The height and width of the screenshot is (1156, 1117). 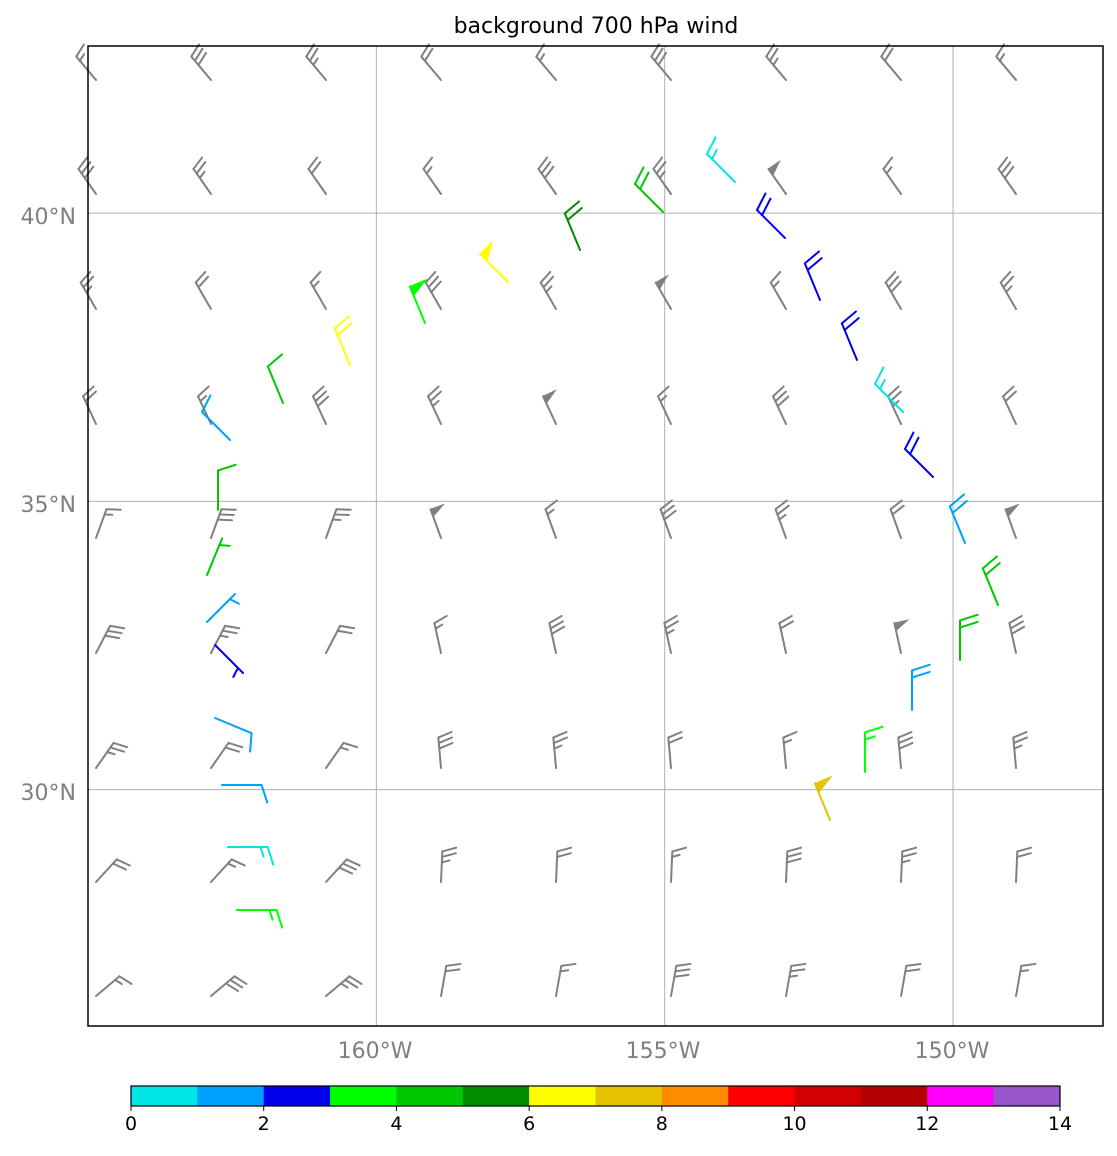 What do you see at coordinates (48, 505) in the screenshot?
I see `lat-label-35n: 35°N` at bounding box center [48, 505].